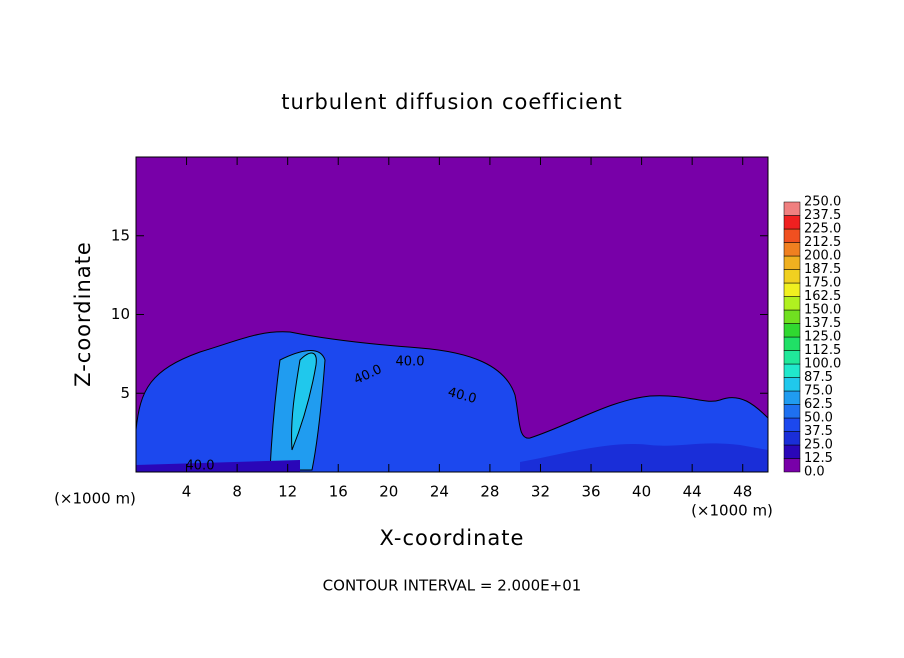 This screenshot has width=904, height=658. I want to click on x-tick-label: 4, so click(187, 492).